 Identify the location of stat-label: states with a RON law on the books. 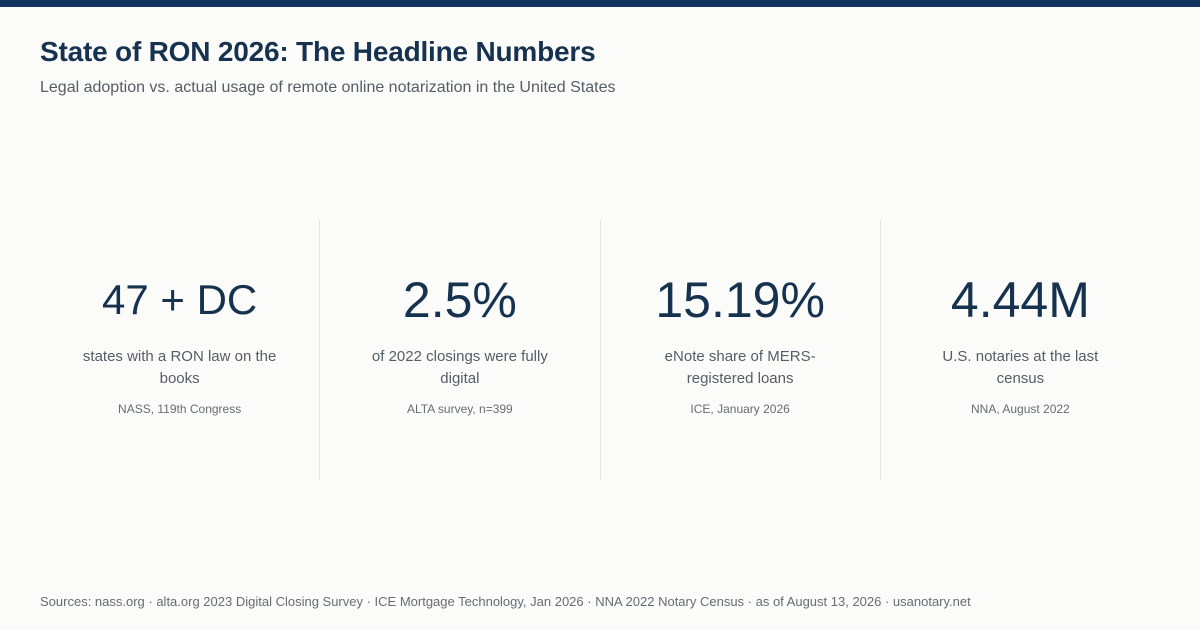
(179, 367).